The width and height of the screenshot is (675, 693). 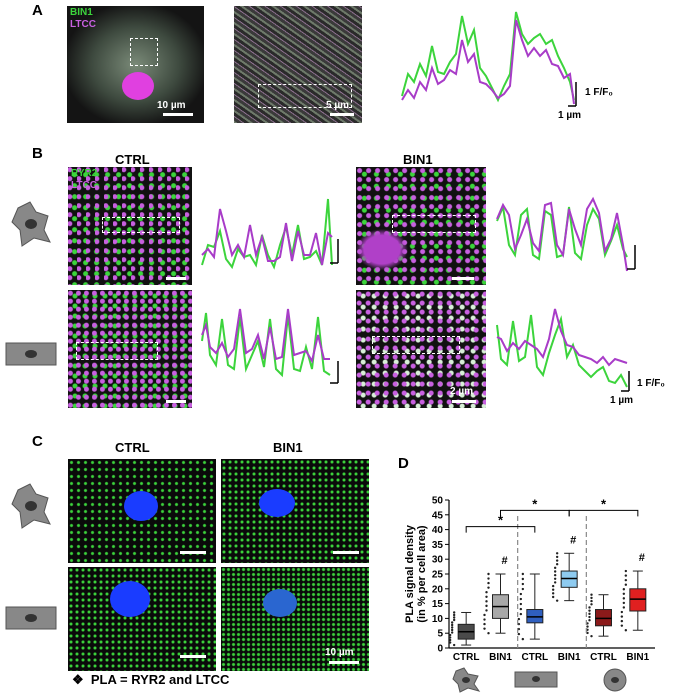 What do you see at coordinates (288, 447) in the screenshot?
I see `panel-c-col-bin1: BIN1` at bounding box center [288, 447].